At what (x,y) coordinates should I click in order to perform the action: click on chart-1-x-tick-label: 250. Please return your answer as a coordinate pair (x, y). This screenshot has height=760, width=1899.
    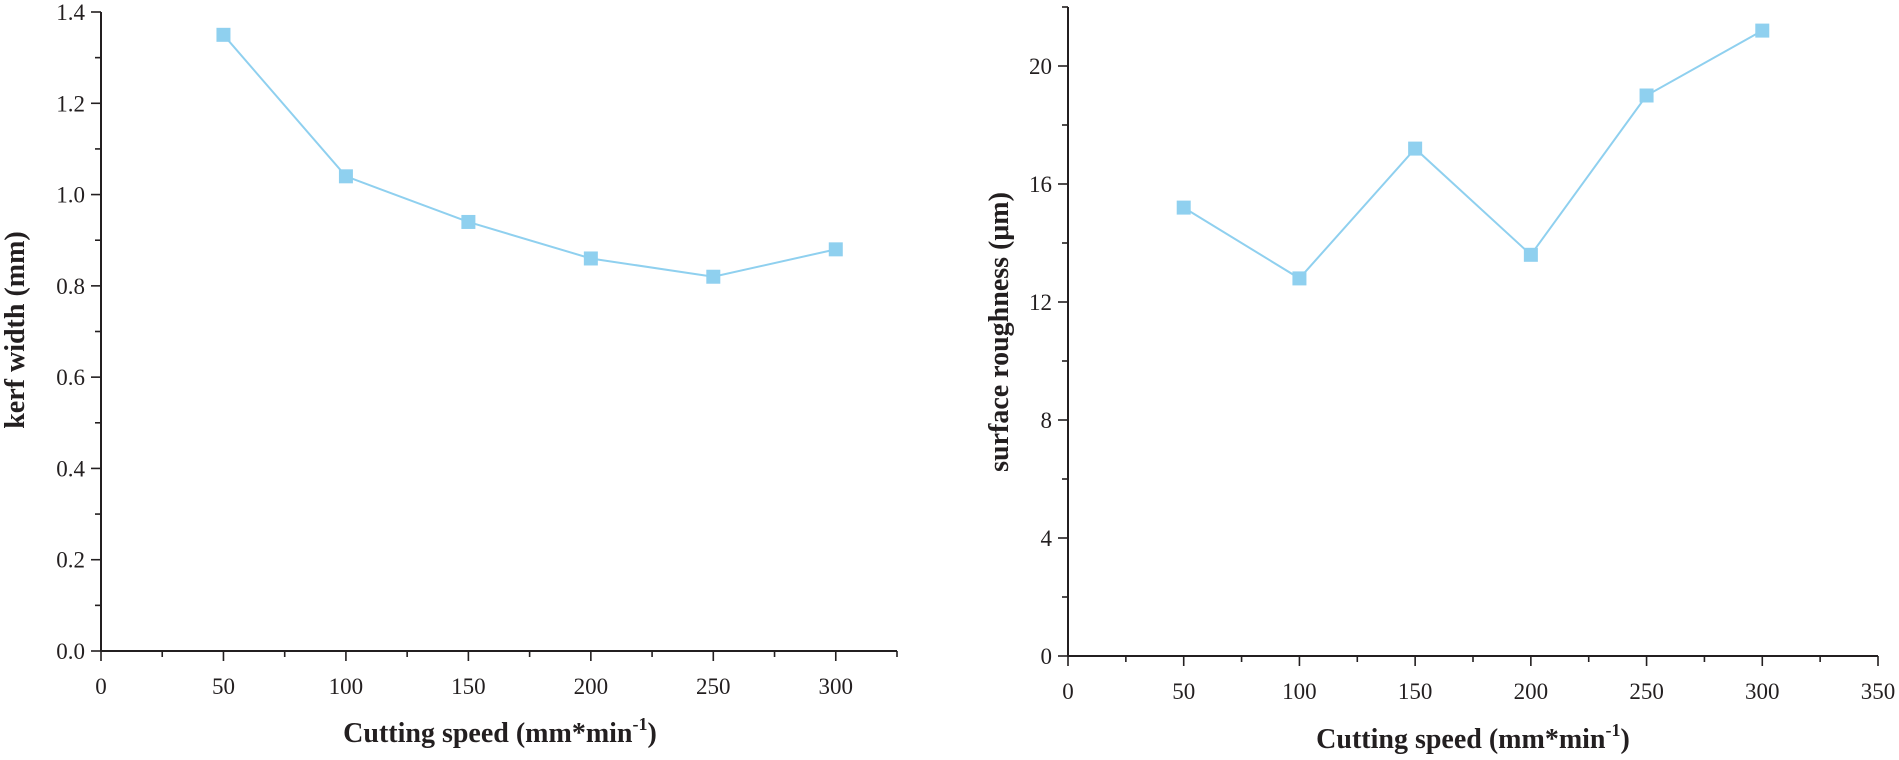
    Looking at the image, I should click on (713, 686).